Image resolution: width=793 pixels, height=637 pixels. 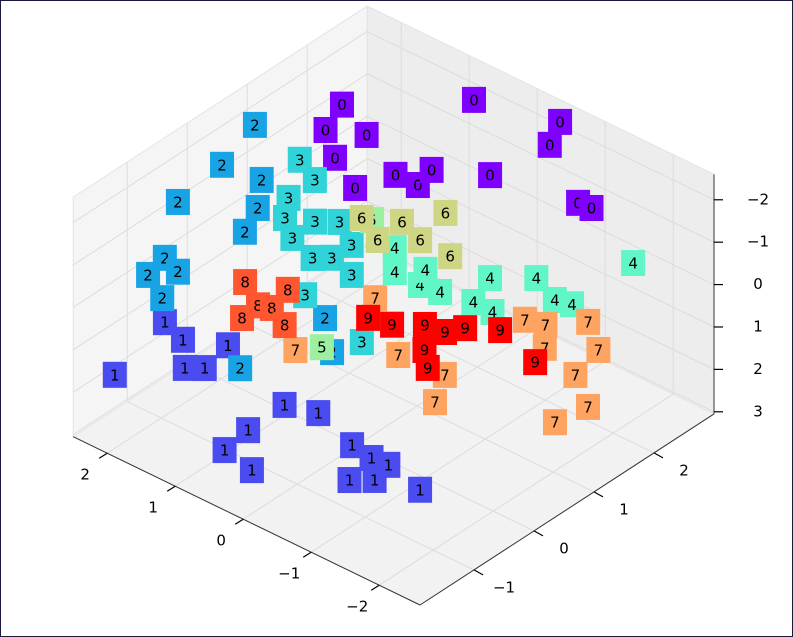 What do you see at coordinates (684, 470) in the screenshot?
I see `y-tick-label: 2` at bounding box center [684, 470].